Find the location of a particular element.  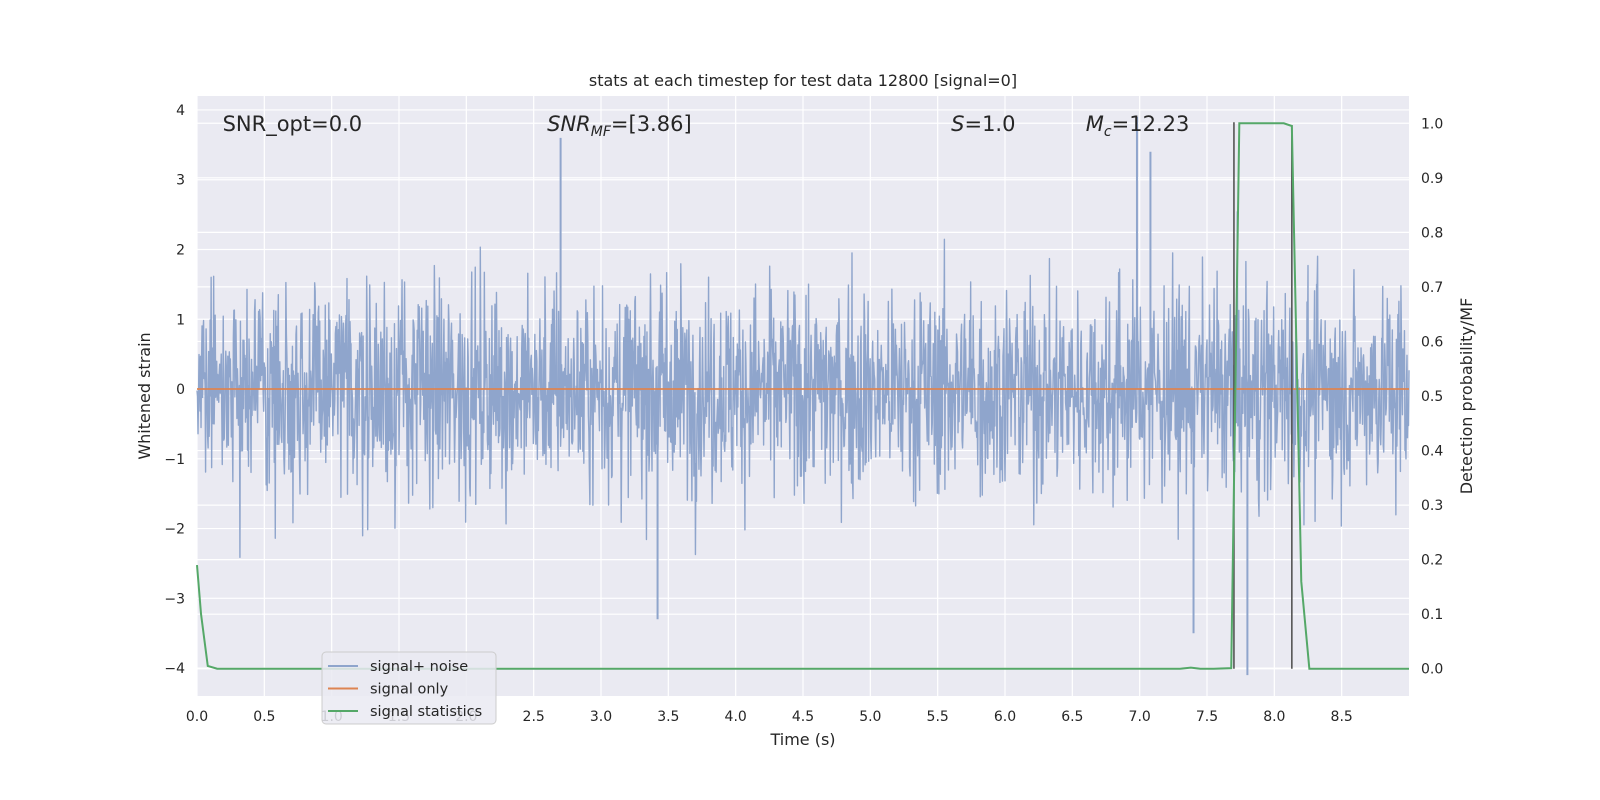

annotation-mc-value: Mc=12.23 is located at coordinates (1138, 126).